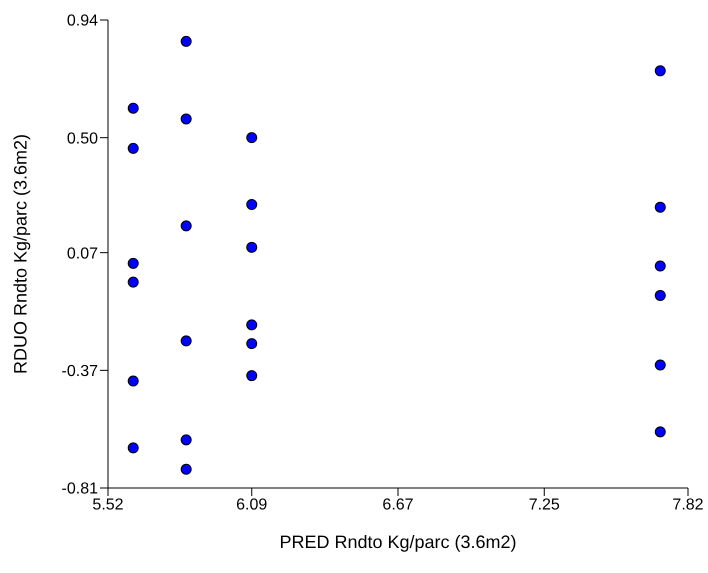 This screenshot has width=708, height=573. What do you see at coordinates (82, 139) in the screenshot?
I see `y-tick-label: 0.50` at bounding box center [82, 139].